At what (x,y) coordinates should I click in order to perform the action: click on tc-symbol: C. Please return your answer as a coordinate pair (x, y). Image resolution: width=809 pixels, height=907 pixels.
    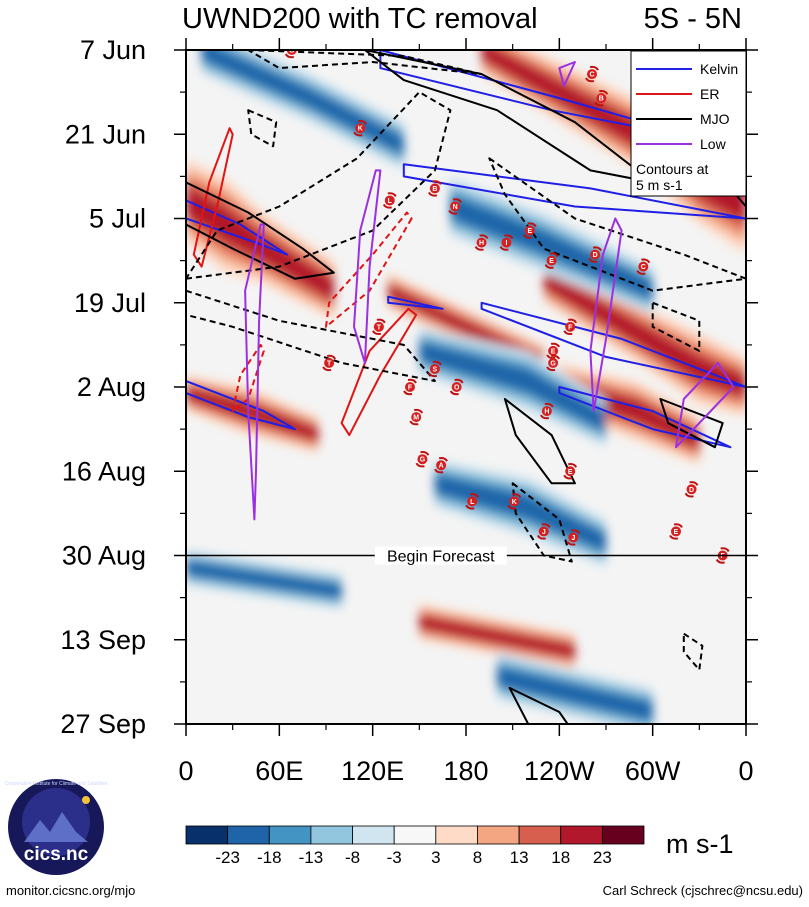
    Looking at the image, I should click on (592, 74).